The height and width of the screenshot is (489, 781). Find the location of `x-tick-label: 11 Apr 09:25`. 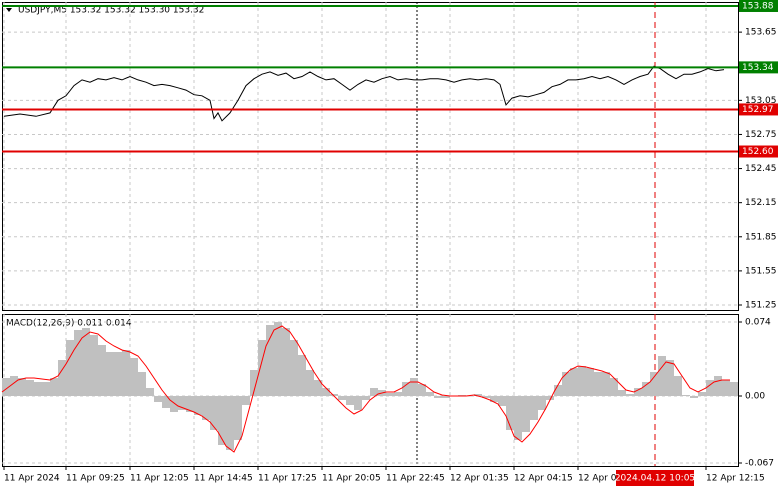

x-tick-label: 11 Apr 09:25 is located at coordinates (95, 479).